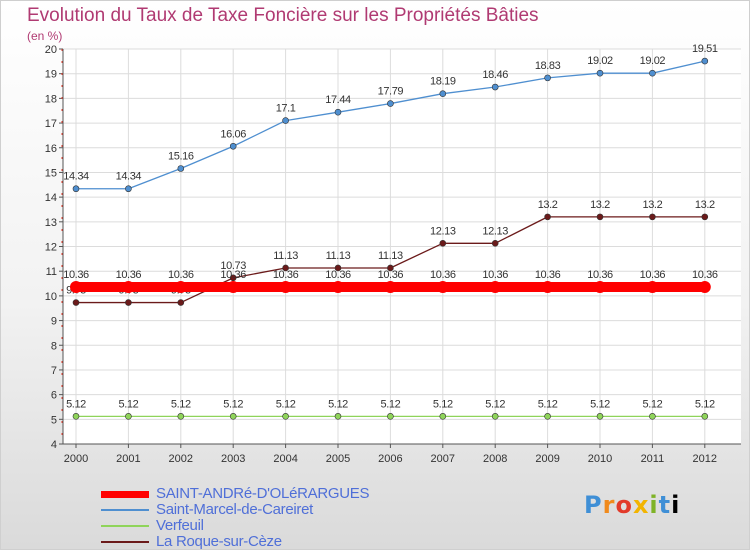 This screenshot has width=750, height=551. I want to click on x-tick-label: 2010, so click(600, 459).